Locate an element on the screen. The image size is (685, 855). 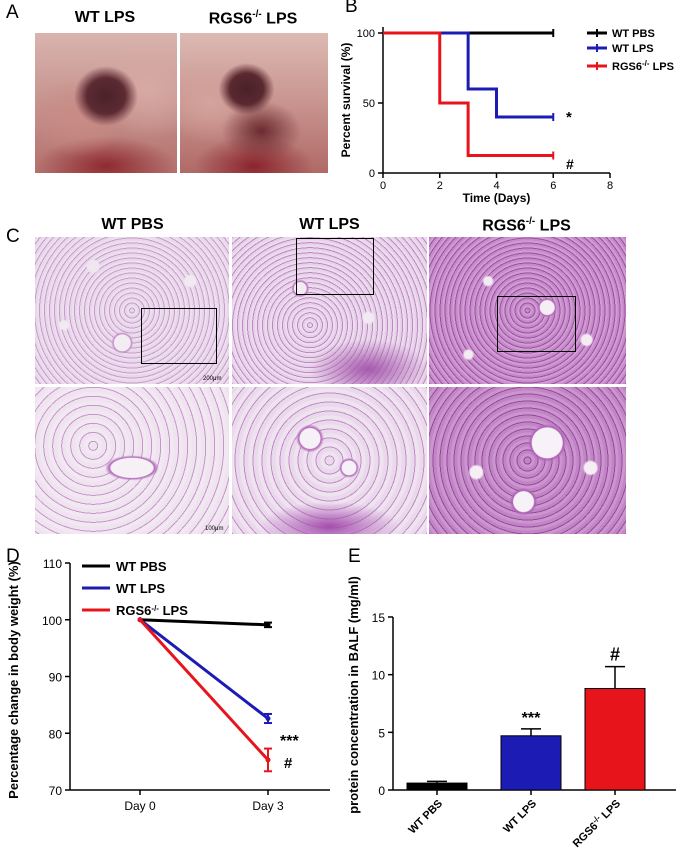
panel-e-letter: E is located at coordinates (354, 556).